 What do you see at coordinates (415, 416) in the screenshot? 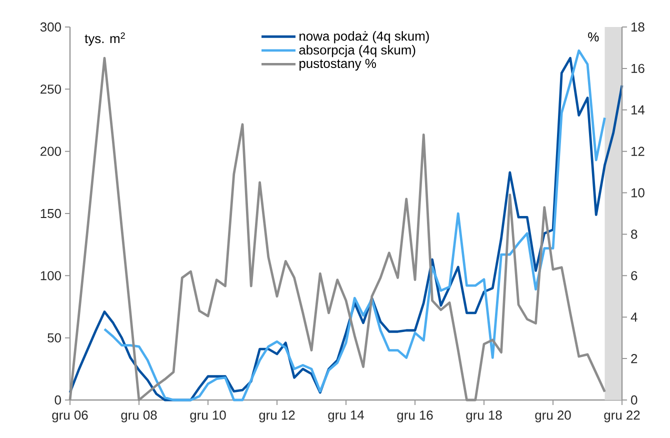
I see `x-tick-label: gru 16` at bounding box center [415, 416].